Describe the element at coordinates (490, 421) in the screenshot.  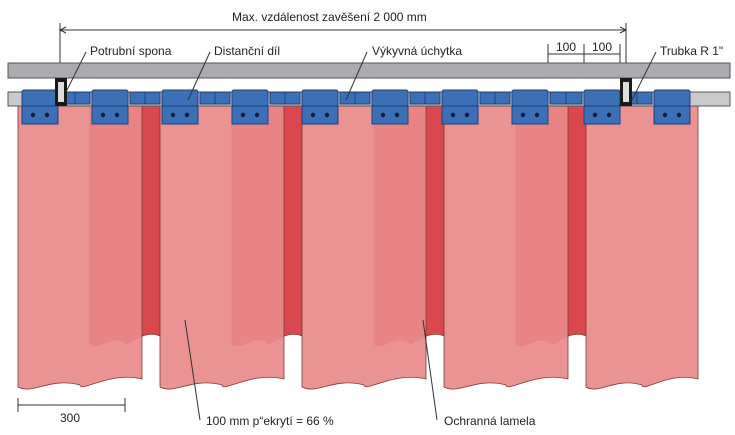
I see `label-strip: Ochranná lamela` at that location.